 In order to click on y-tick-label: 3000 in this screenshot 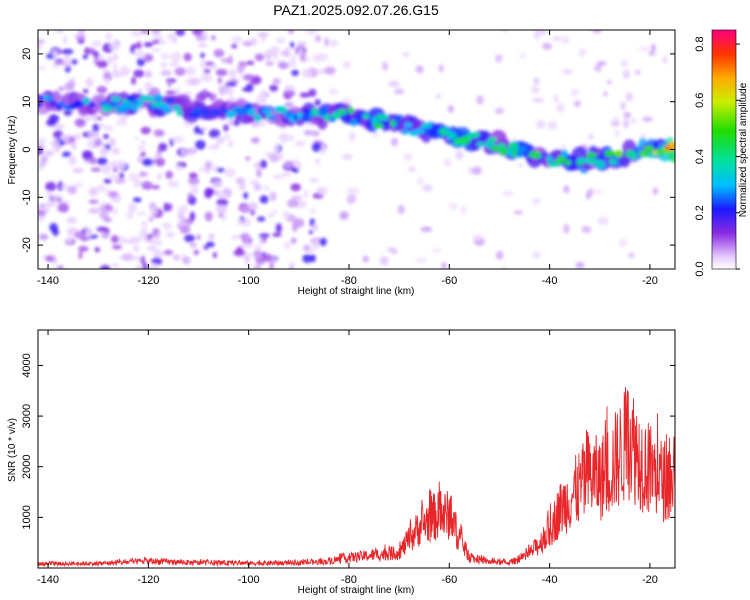, I will do `click(27, 416)`.